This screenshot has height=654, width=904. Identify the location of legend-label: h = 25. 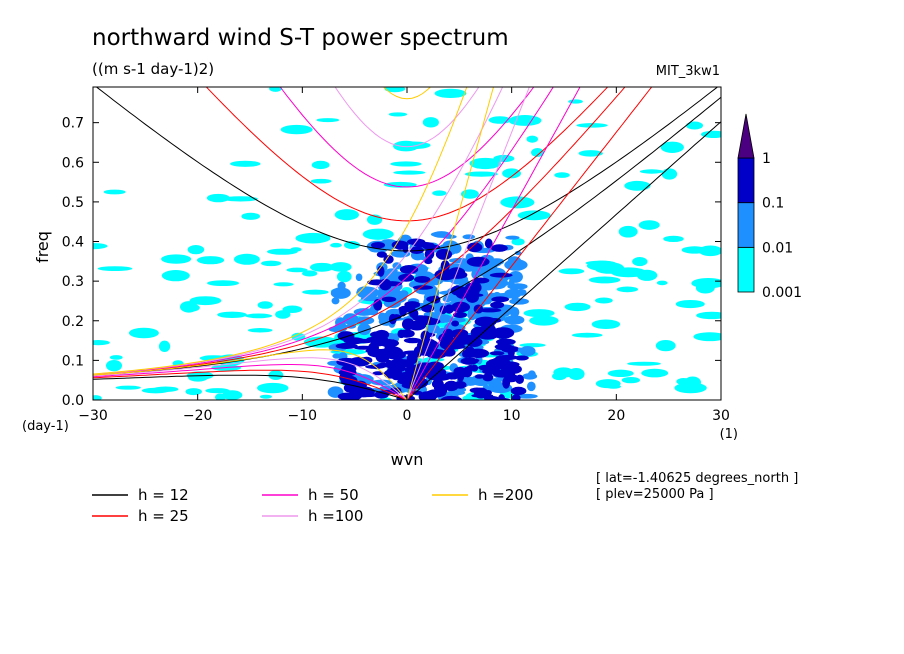
(163, 516).